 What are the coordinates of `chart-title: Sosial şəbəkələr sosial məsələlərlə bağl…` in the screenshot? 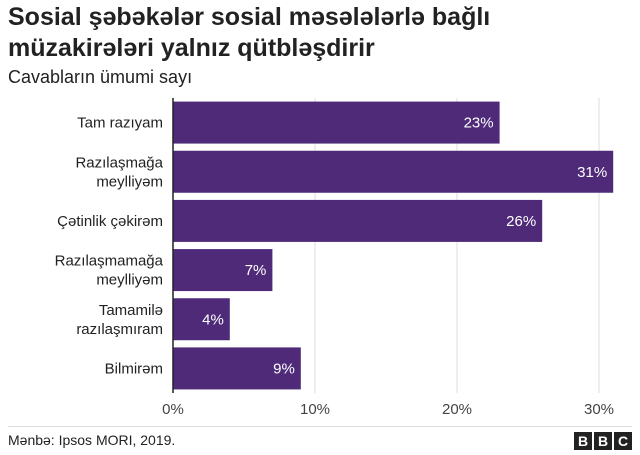 It's located at (249, 32).